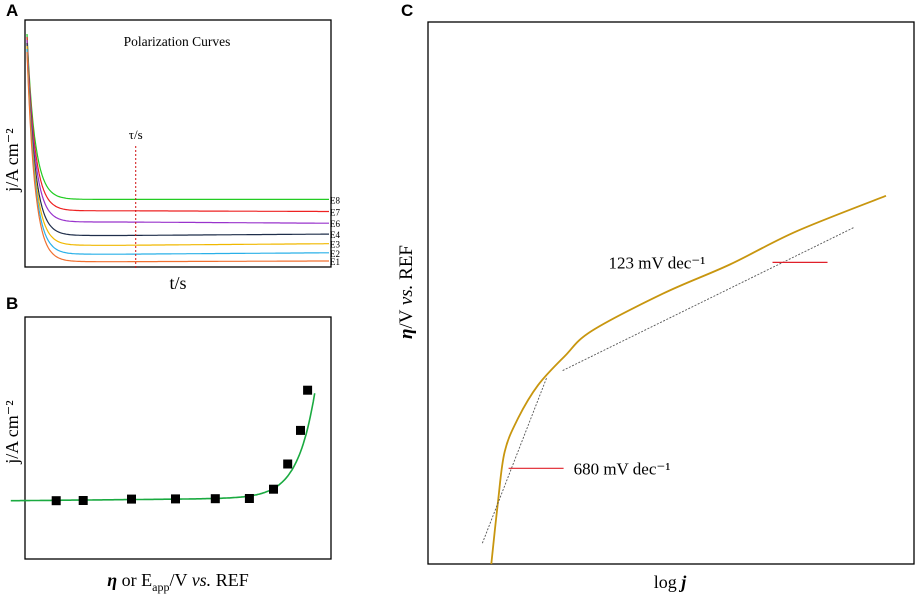 This screenshot has width=920, height=600. Describe the element at coordinates (407, 10) in the screenshot. I see `panel-c-letter: C` at that location.